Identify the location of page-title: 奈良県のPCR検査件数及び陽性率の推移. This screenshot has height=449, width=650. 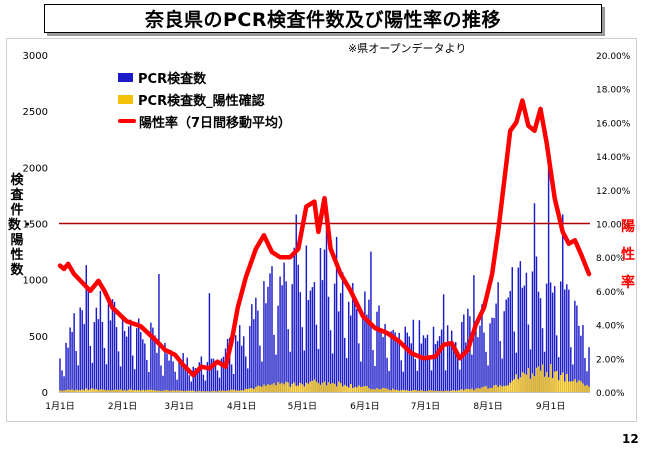
(322, 20).